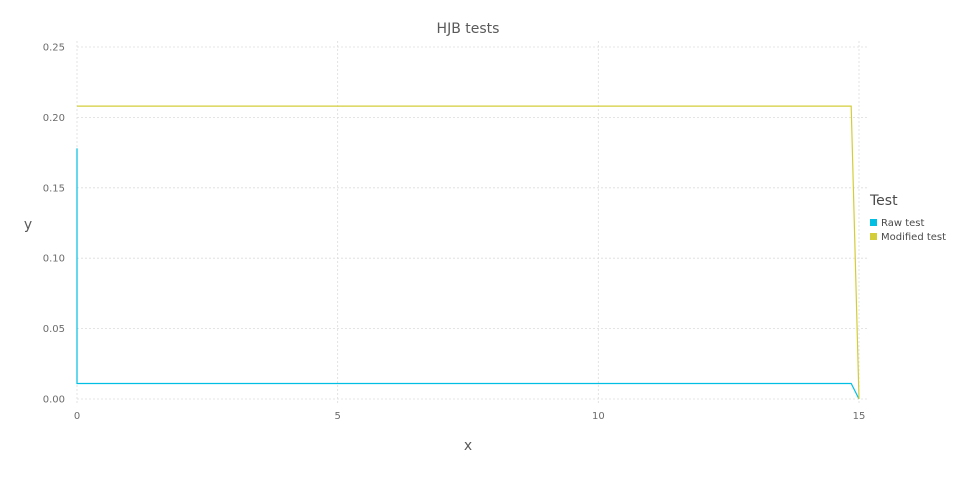 The width and height of the screenshot is (960, 480). What do you see at coordinates (337, 416) in the screenshot?
I see `x-tick-label: 5` at bounding box center [337, 416].